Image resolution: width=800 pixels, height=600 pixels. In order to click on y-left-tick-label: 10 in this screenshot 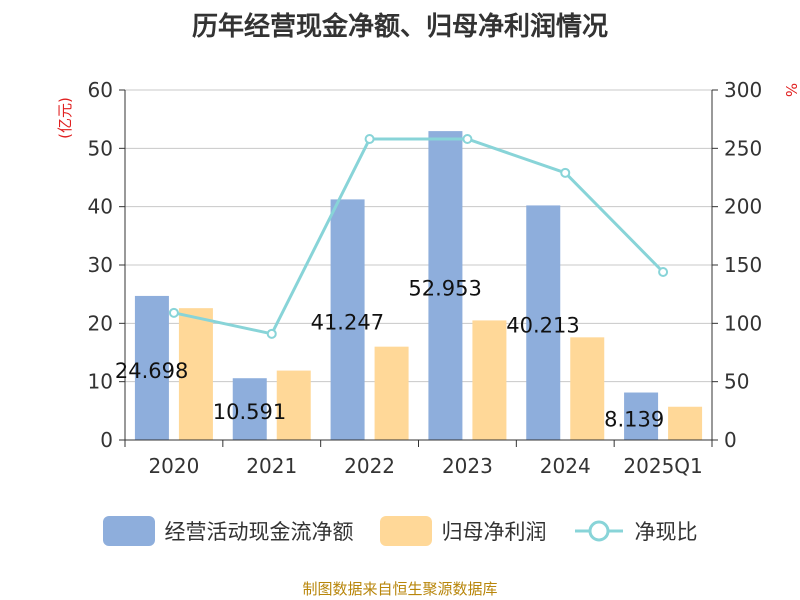, I will do `click(100, 382)`.